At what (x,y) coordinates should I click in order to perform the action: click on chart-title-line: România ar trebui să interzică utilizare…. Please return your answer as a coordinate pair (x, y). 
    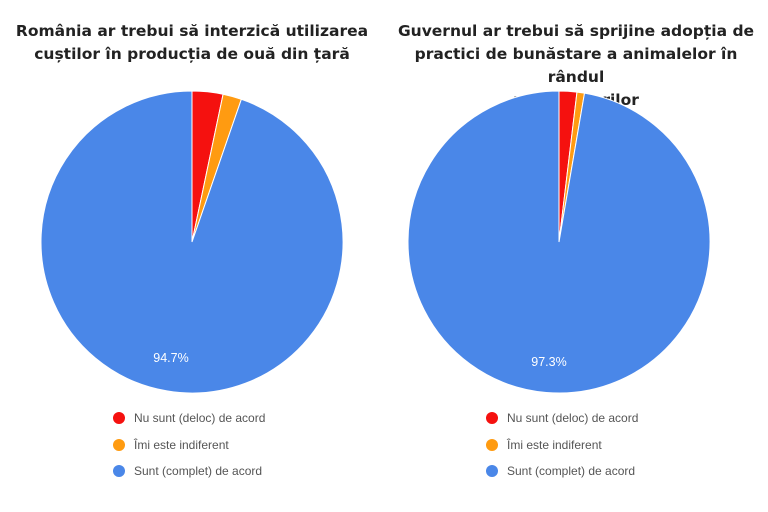
    Looking at the image, I should click on (192, 31).